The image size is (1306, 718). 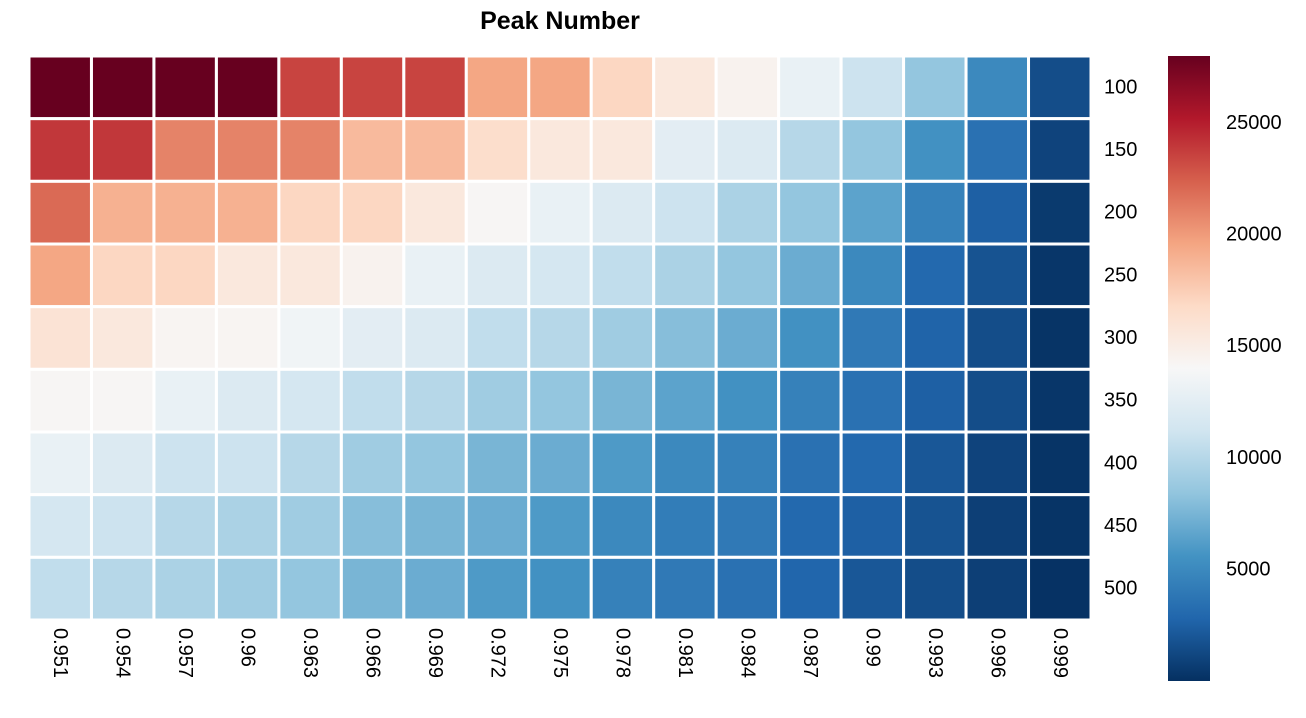 I want to click on x-tick-label: 0.993, so click(x=935, y=653).